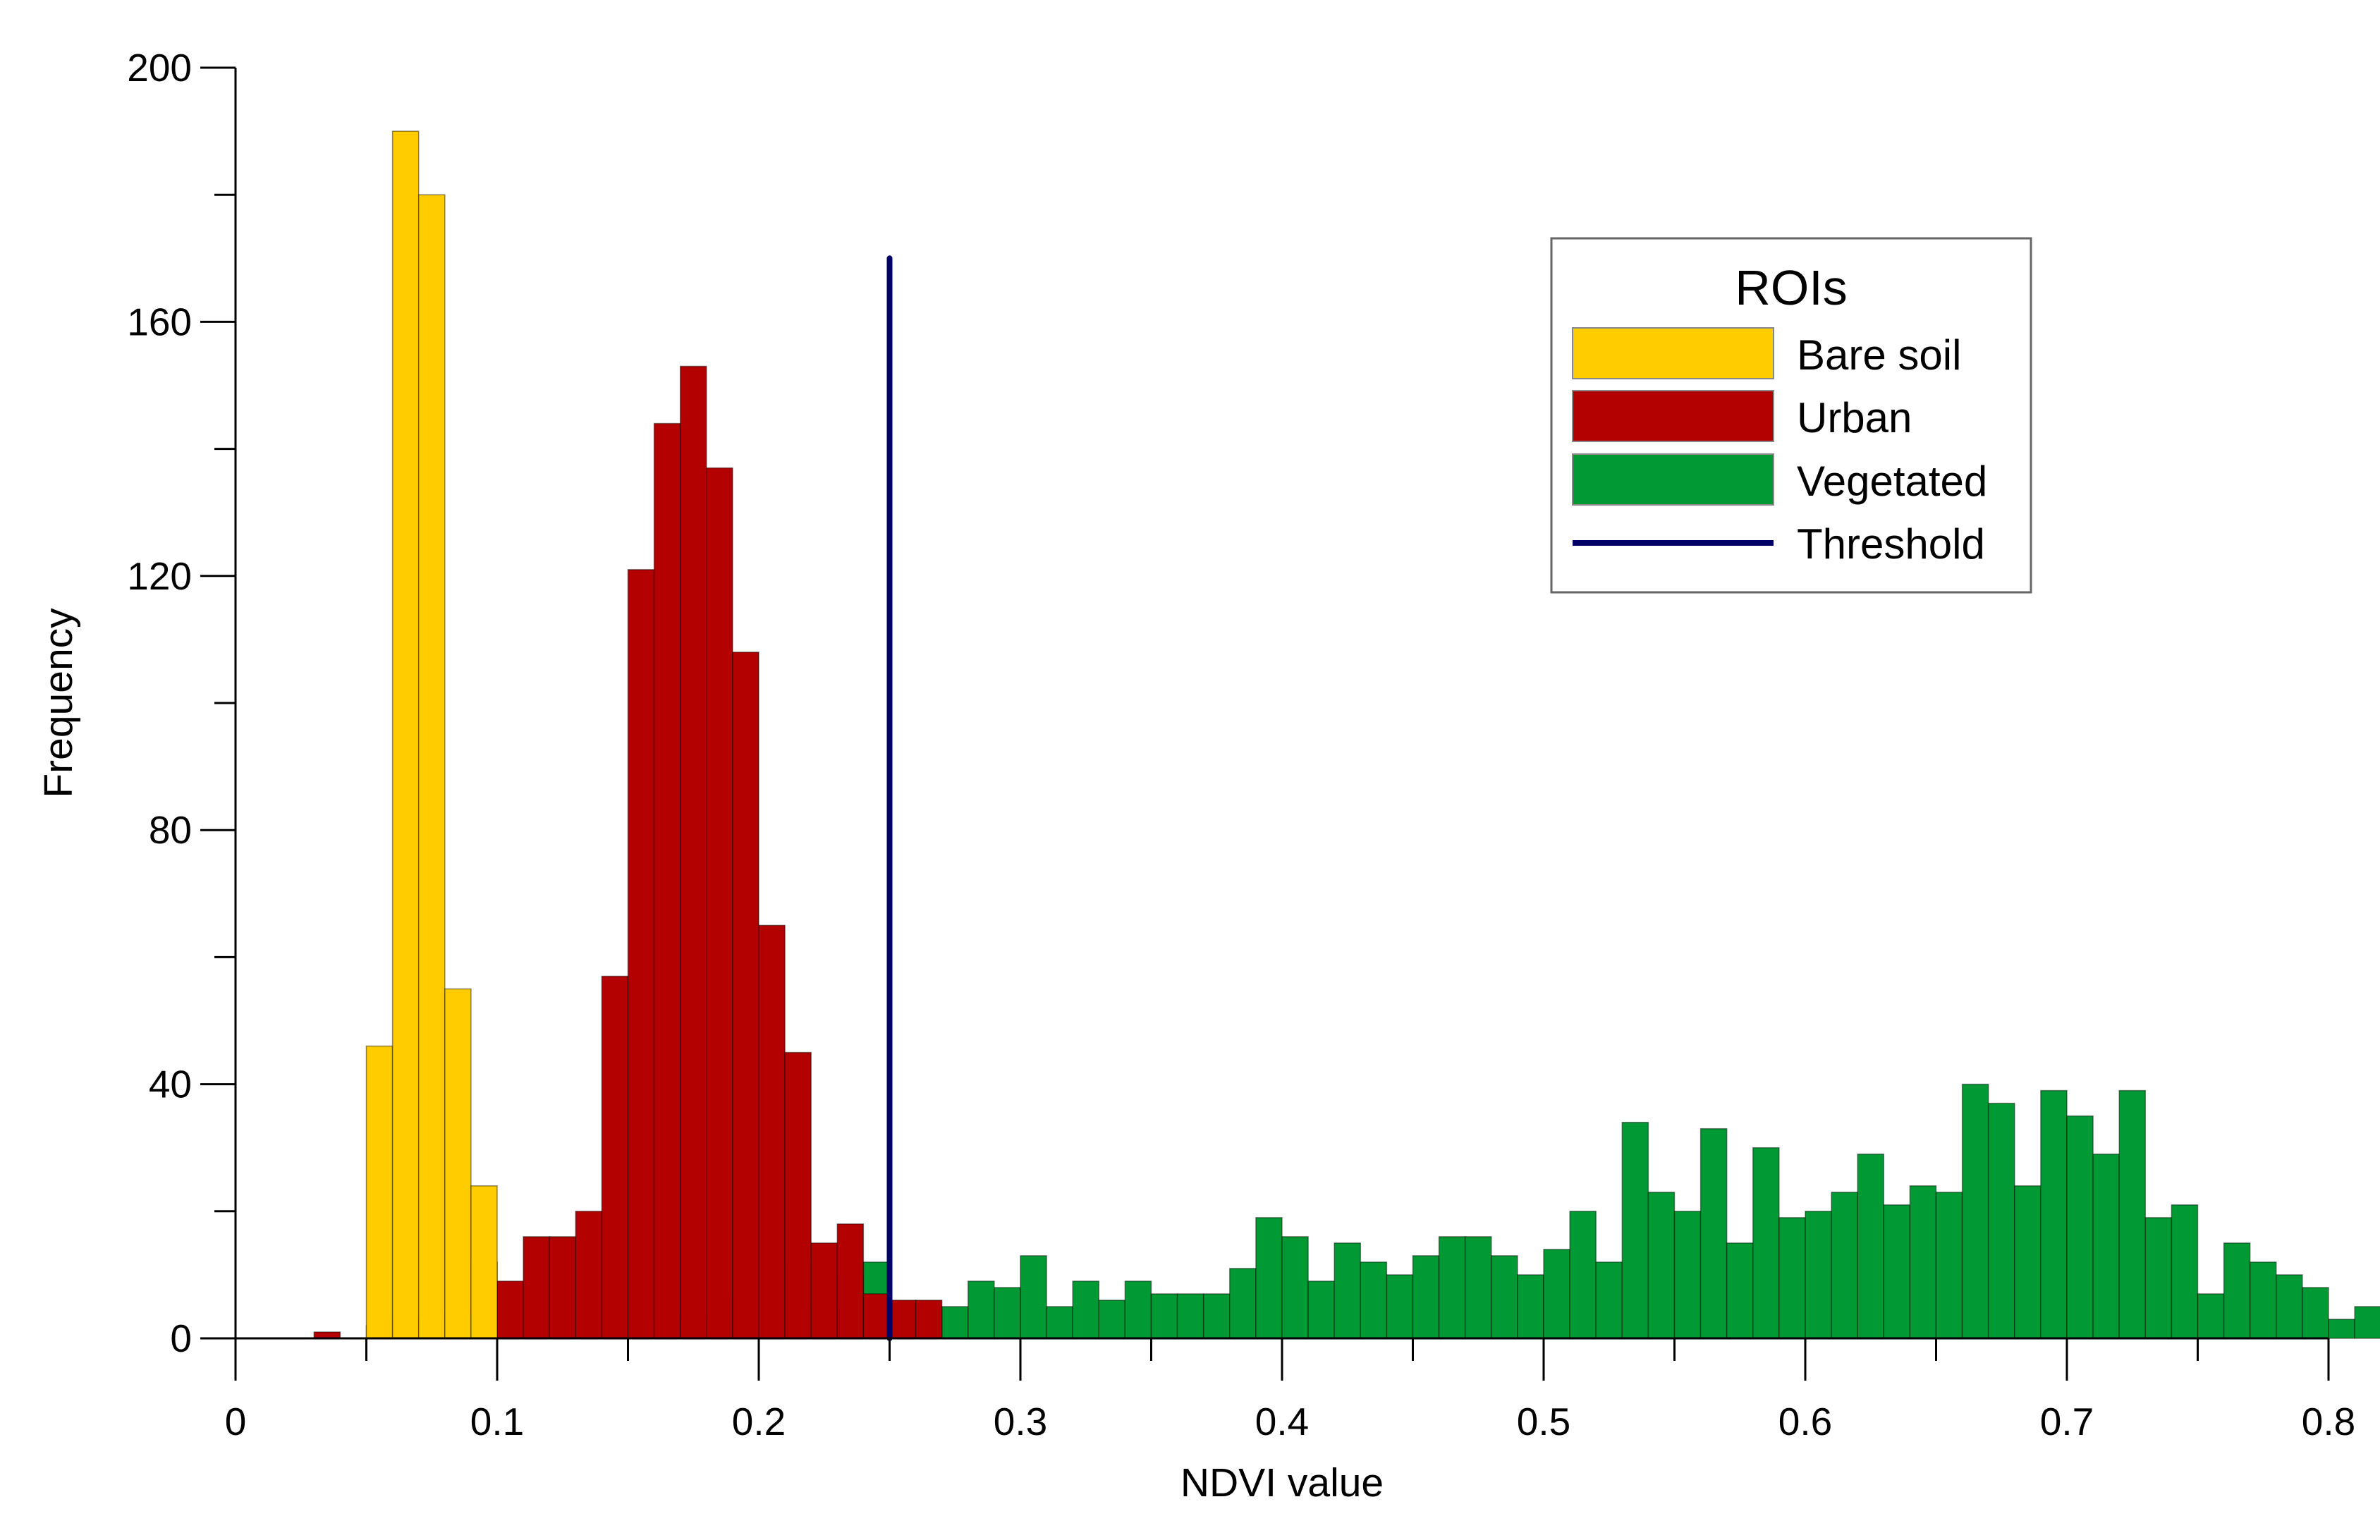 This screenshot has height=1540, width=2380. What do you see at coordinates (170, 1084) in the screenshot?
I see `y-tick-label: 40` at bounding box center [170, 1084].